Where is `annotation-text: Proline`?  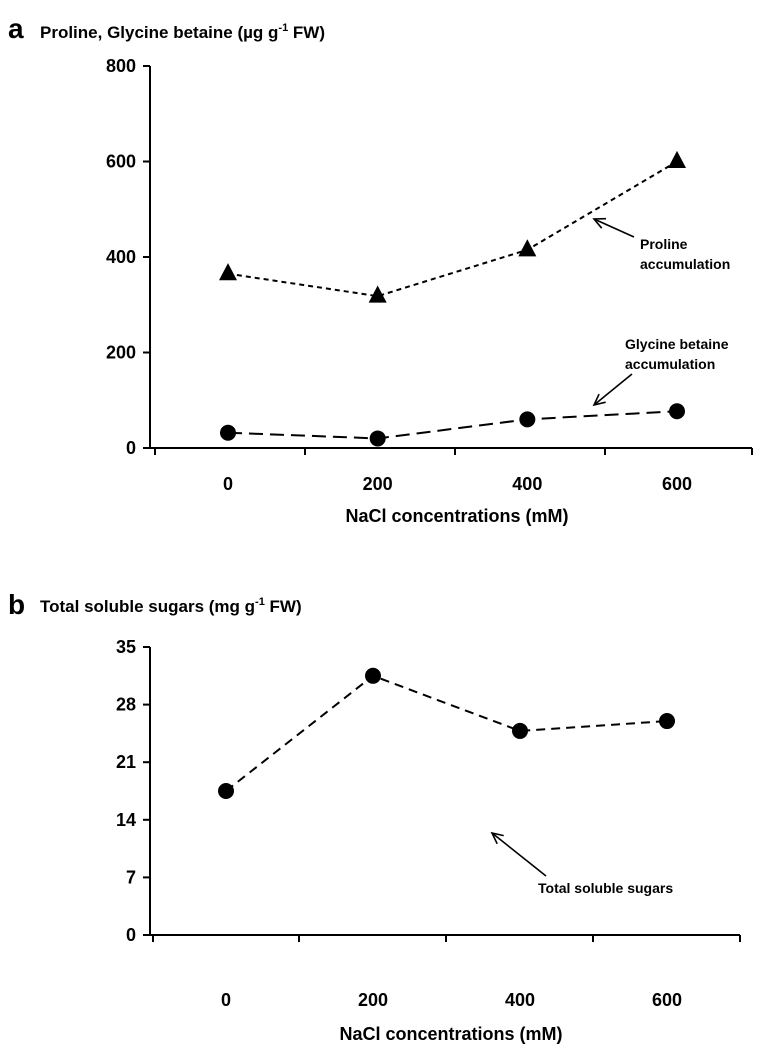 annotation-text: Proline is located at coordinates (664, 244).